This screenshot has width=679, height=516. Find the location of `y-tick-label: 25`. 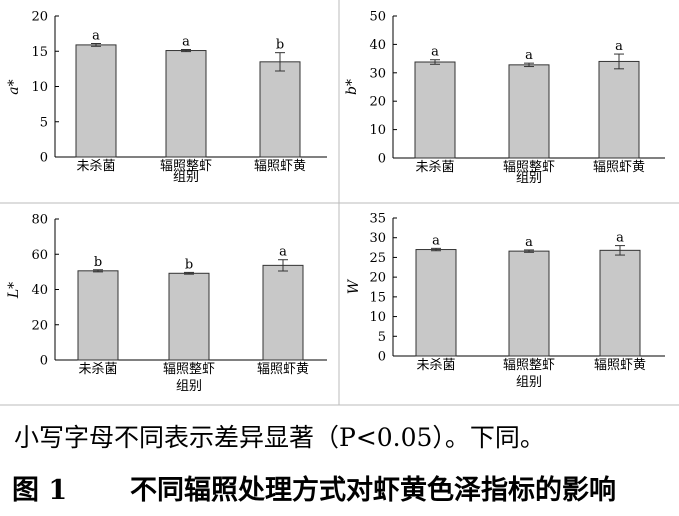

y-tick-label: 25 is located at coordinates (377, 258).